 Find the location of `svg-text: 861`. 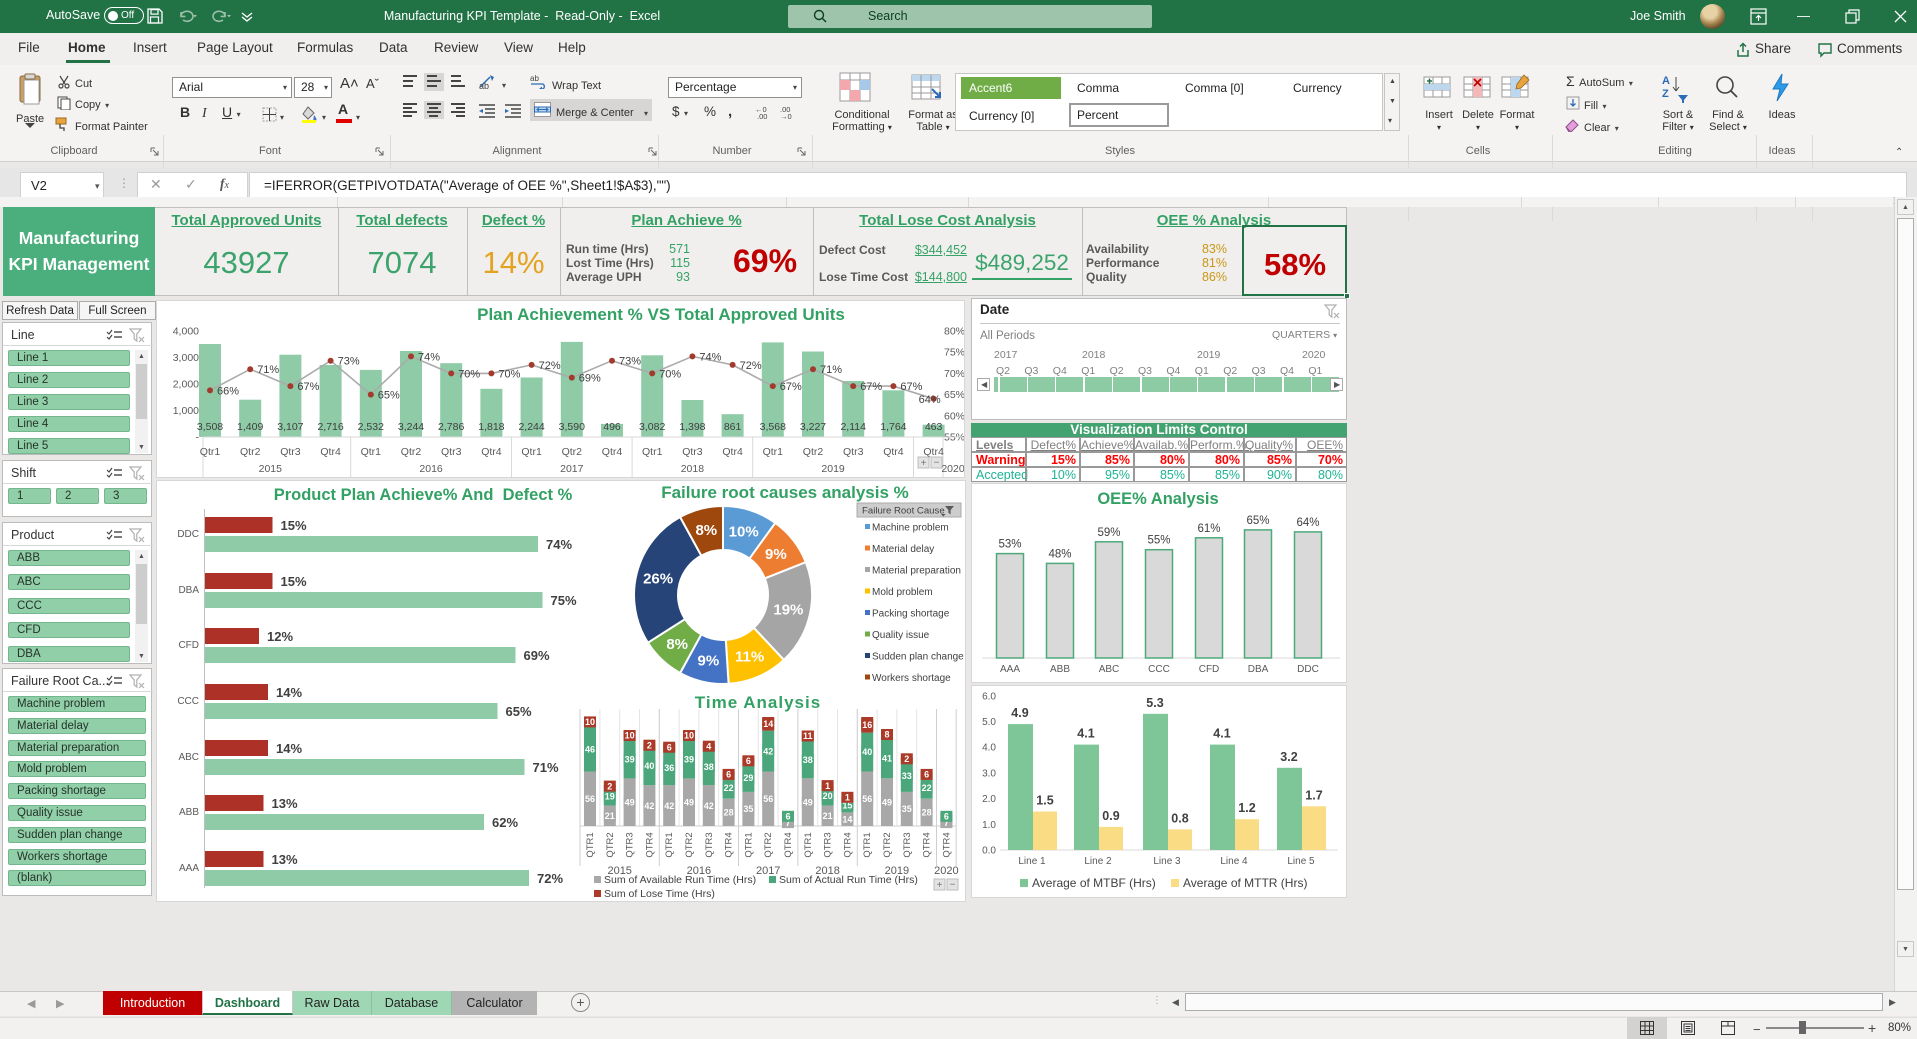

svg-text: 861 is located at coordinates (733, 427).